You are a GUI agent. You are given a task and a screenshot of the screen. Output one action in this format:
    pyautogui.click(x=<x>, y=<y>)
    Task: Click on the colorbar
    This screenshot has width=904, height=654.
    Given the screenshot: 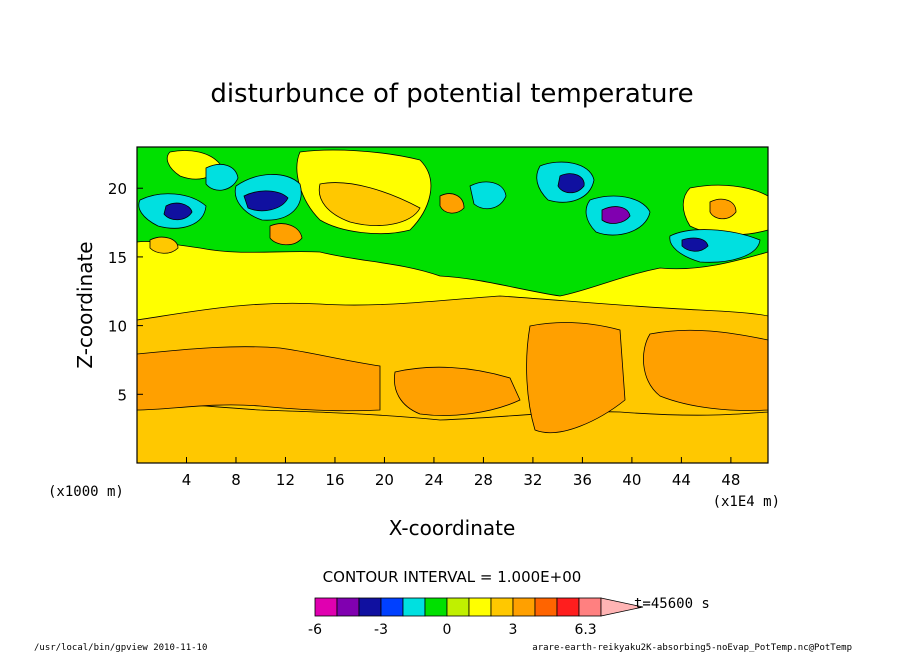 What is the action you would take?
    pyautogui.click(x=479, y=607)
    